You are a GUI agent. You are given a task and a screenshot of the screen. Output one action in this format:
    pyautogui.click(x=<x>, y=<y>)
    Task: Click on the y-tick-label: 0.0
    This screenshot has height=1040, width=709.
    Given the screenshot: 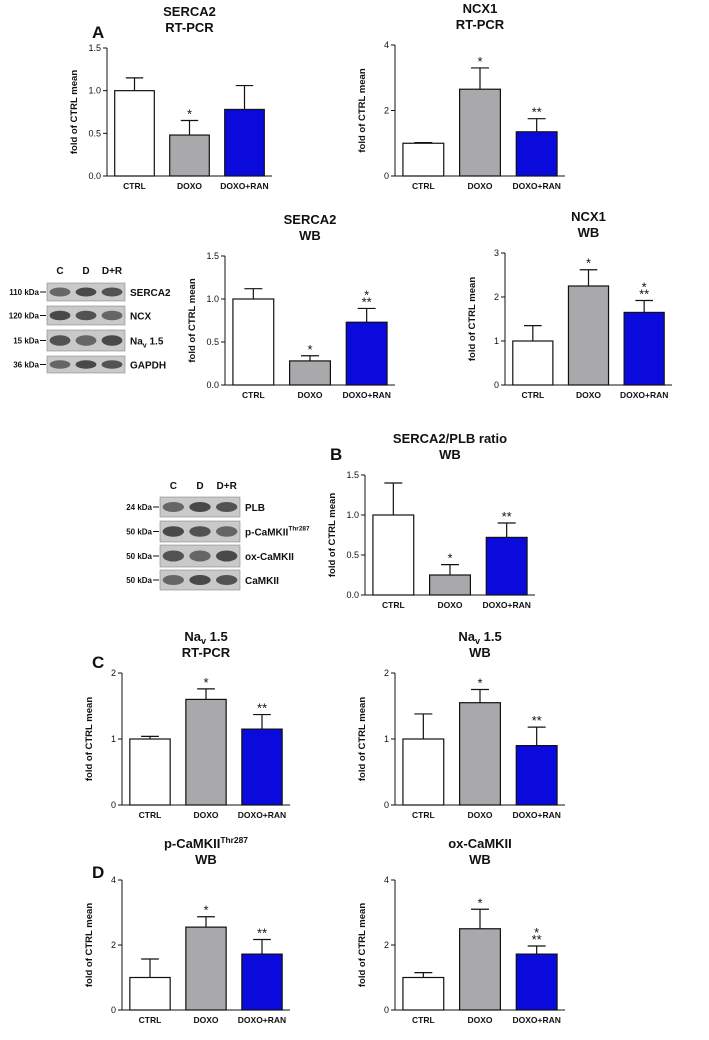 What is the action you would take?
    pyautogui.click(x=212, y=385)
    